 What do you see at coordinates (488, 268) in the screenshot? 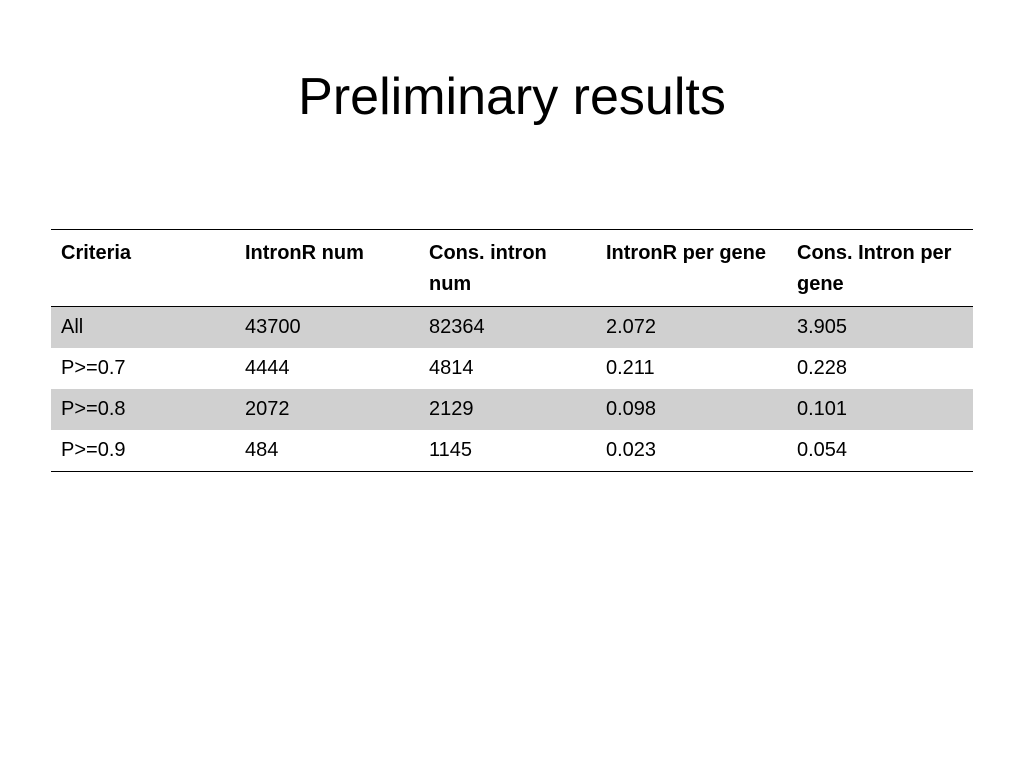
I see `header-cell-cons-intron-num: Cons. intron num` at bounding box center [488, 268].